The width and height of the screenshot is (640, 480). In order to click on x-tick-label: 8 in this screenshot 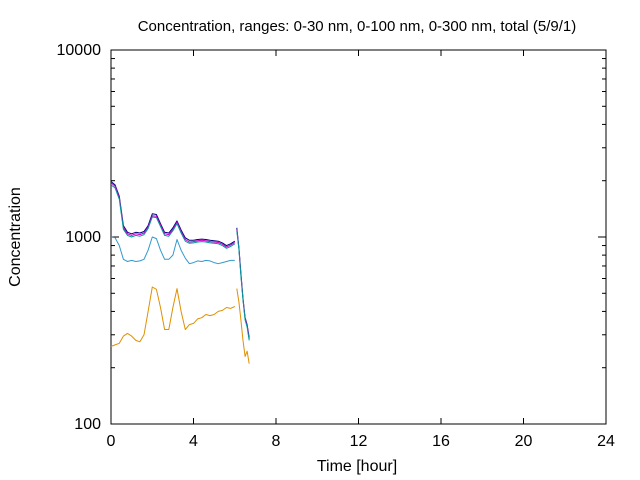, I will do `click(276, 441)`.